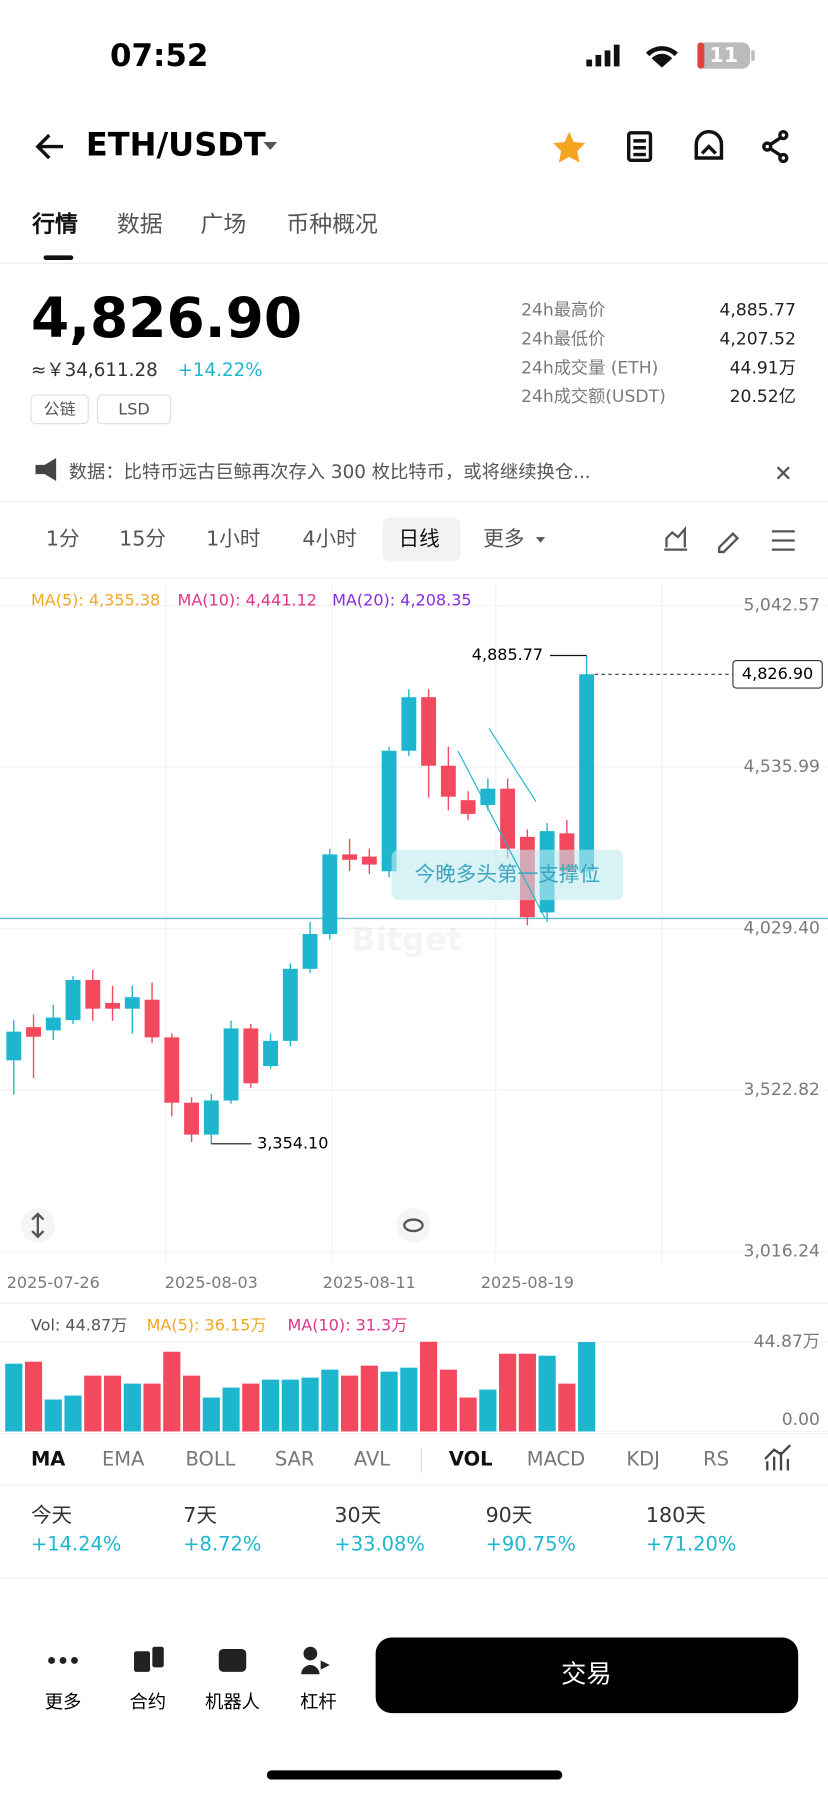  I want to click on interval: 1分, so click(63, 538).